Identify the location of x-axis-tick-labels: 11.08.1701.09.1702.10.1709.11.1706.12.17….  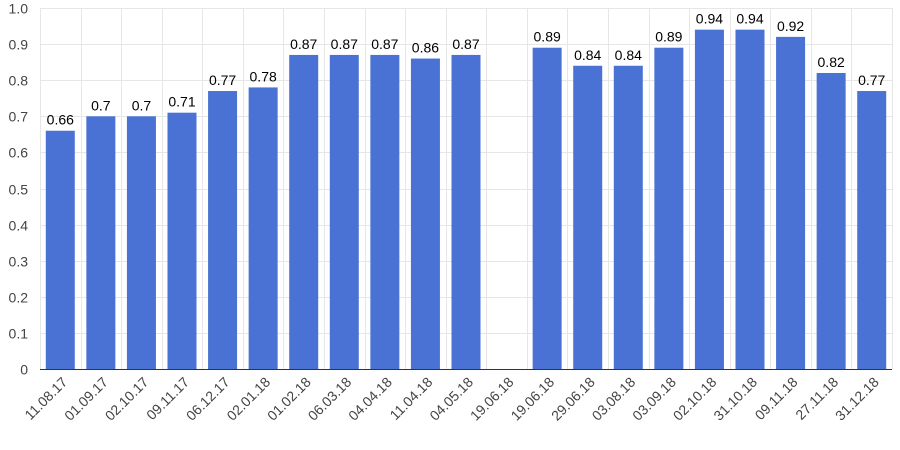
(451, 399).